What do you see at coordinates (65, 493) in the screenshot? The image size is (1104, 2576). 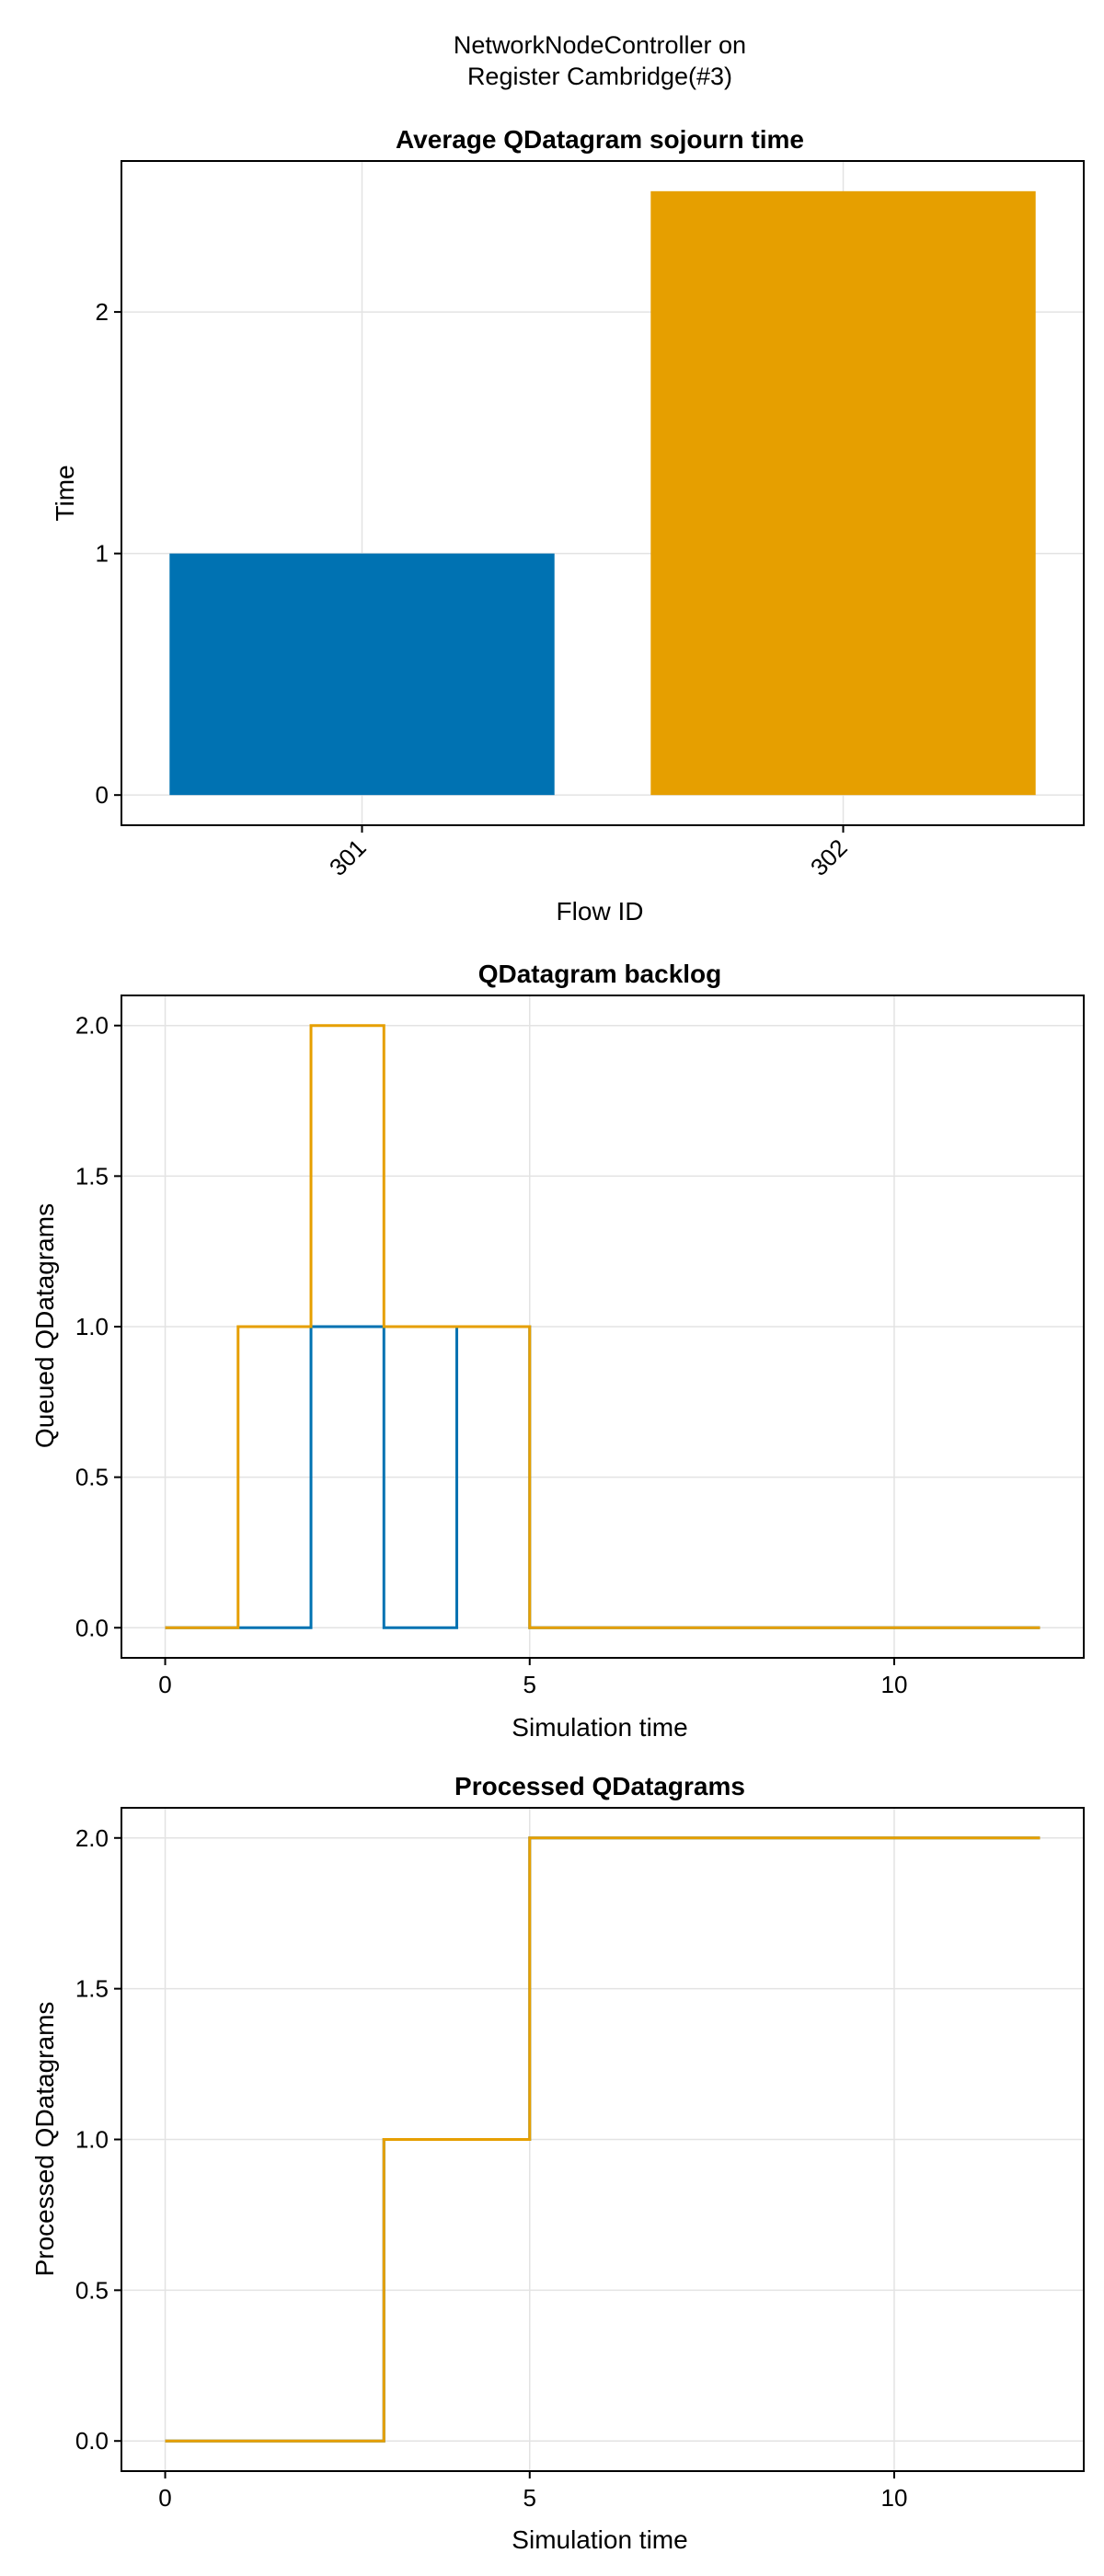 I see `y-axis-label: Time` at bounding box center [65, 493].